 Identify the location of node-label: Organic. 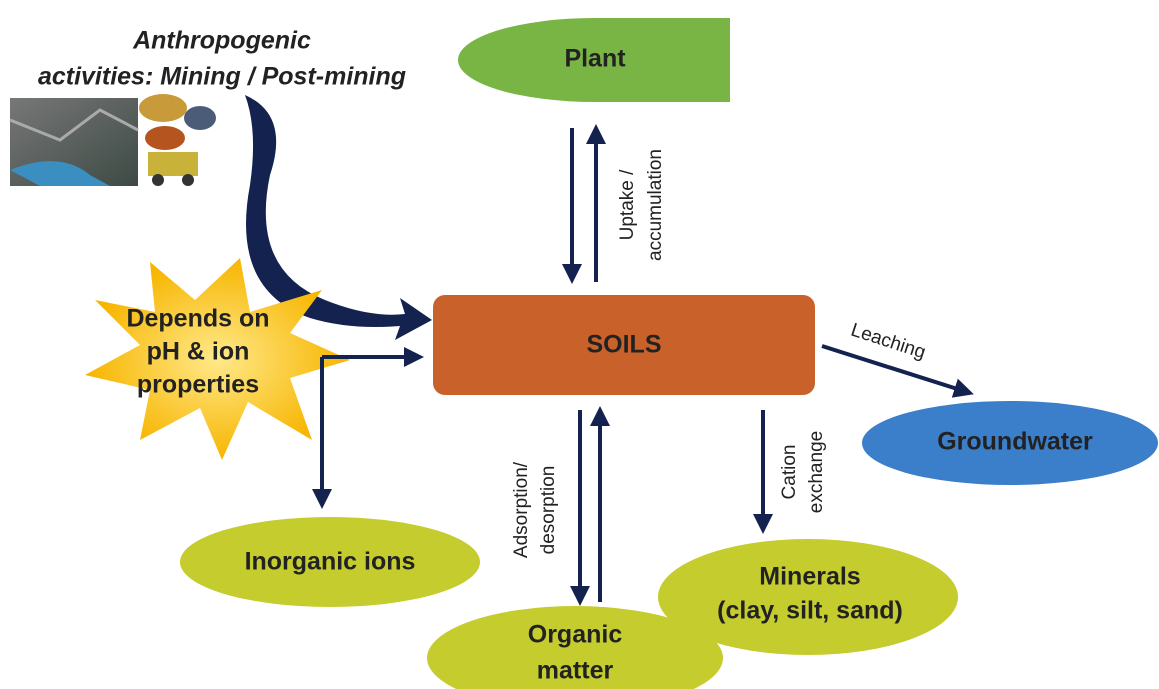
(575, 635).